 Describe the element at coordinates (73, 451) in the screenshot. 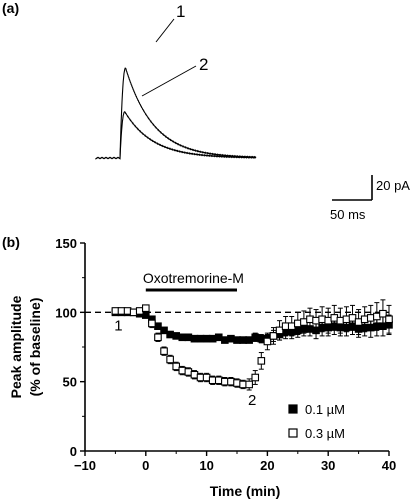

I see `y-tick-label: 0` at that location.